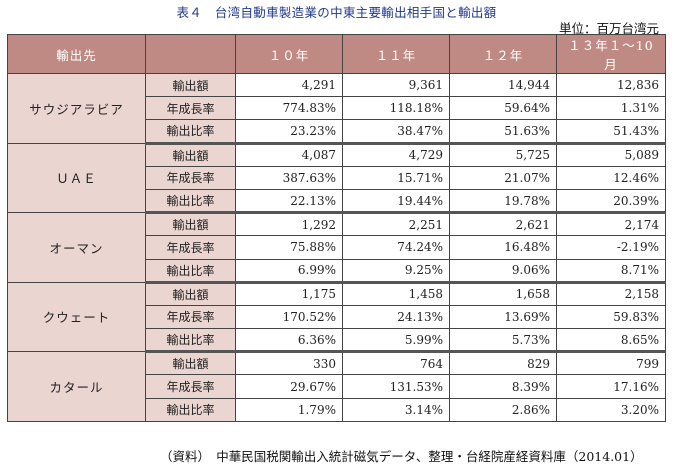 The height and width of the screenshot is (471, 673). What do you see at coordinates (396, 247) in the screenshot?
I see `table-cell: 74.24%` at bounding box center [396, 247].